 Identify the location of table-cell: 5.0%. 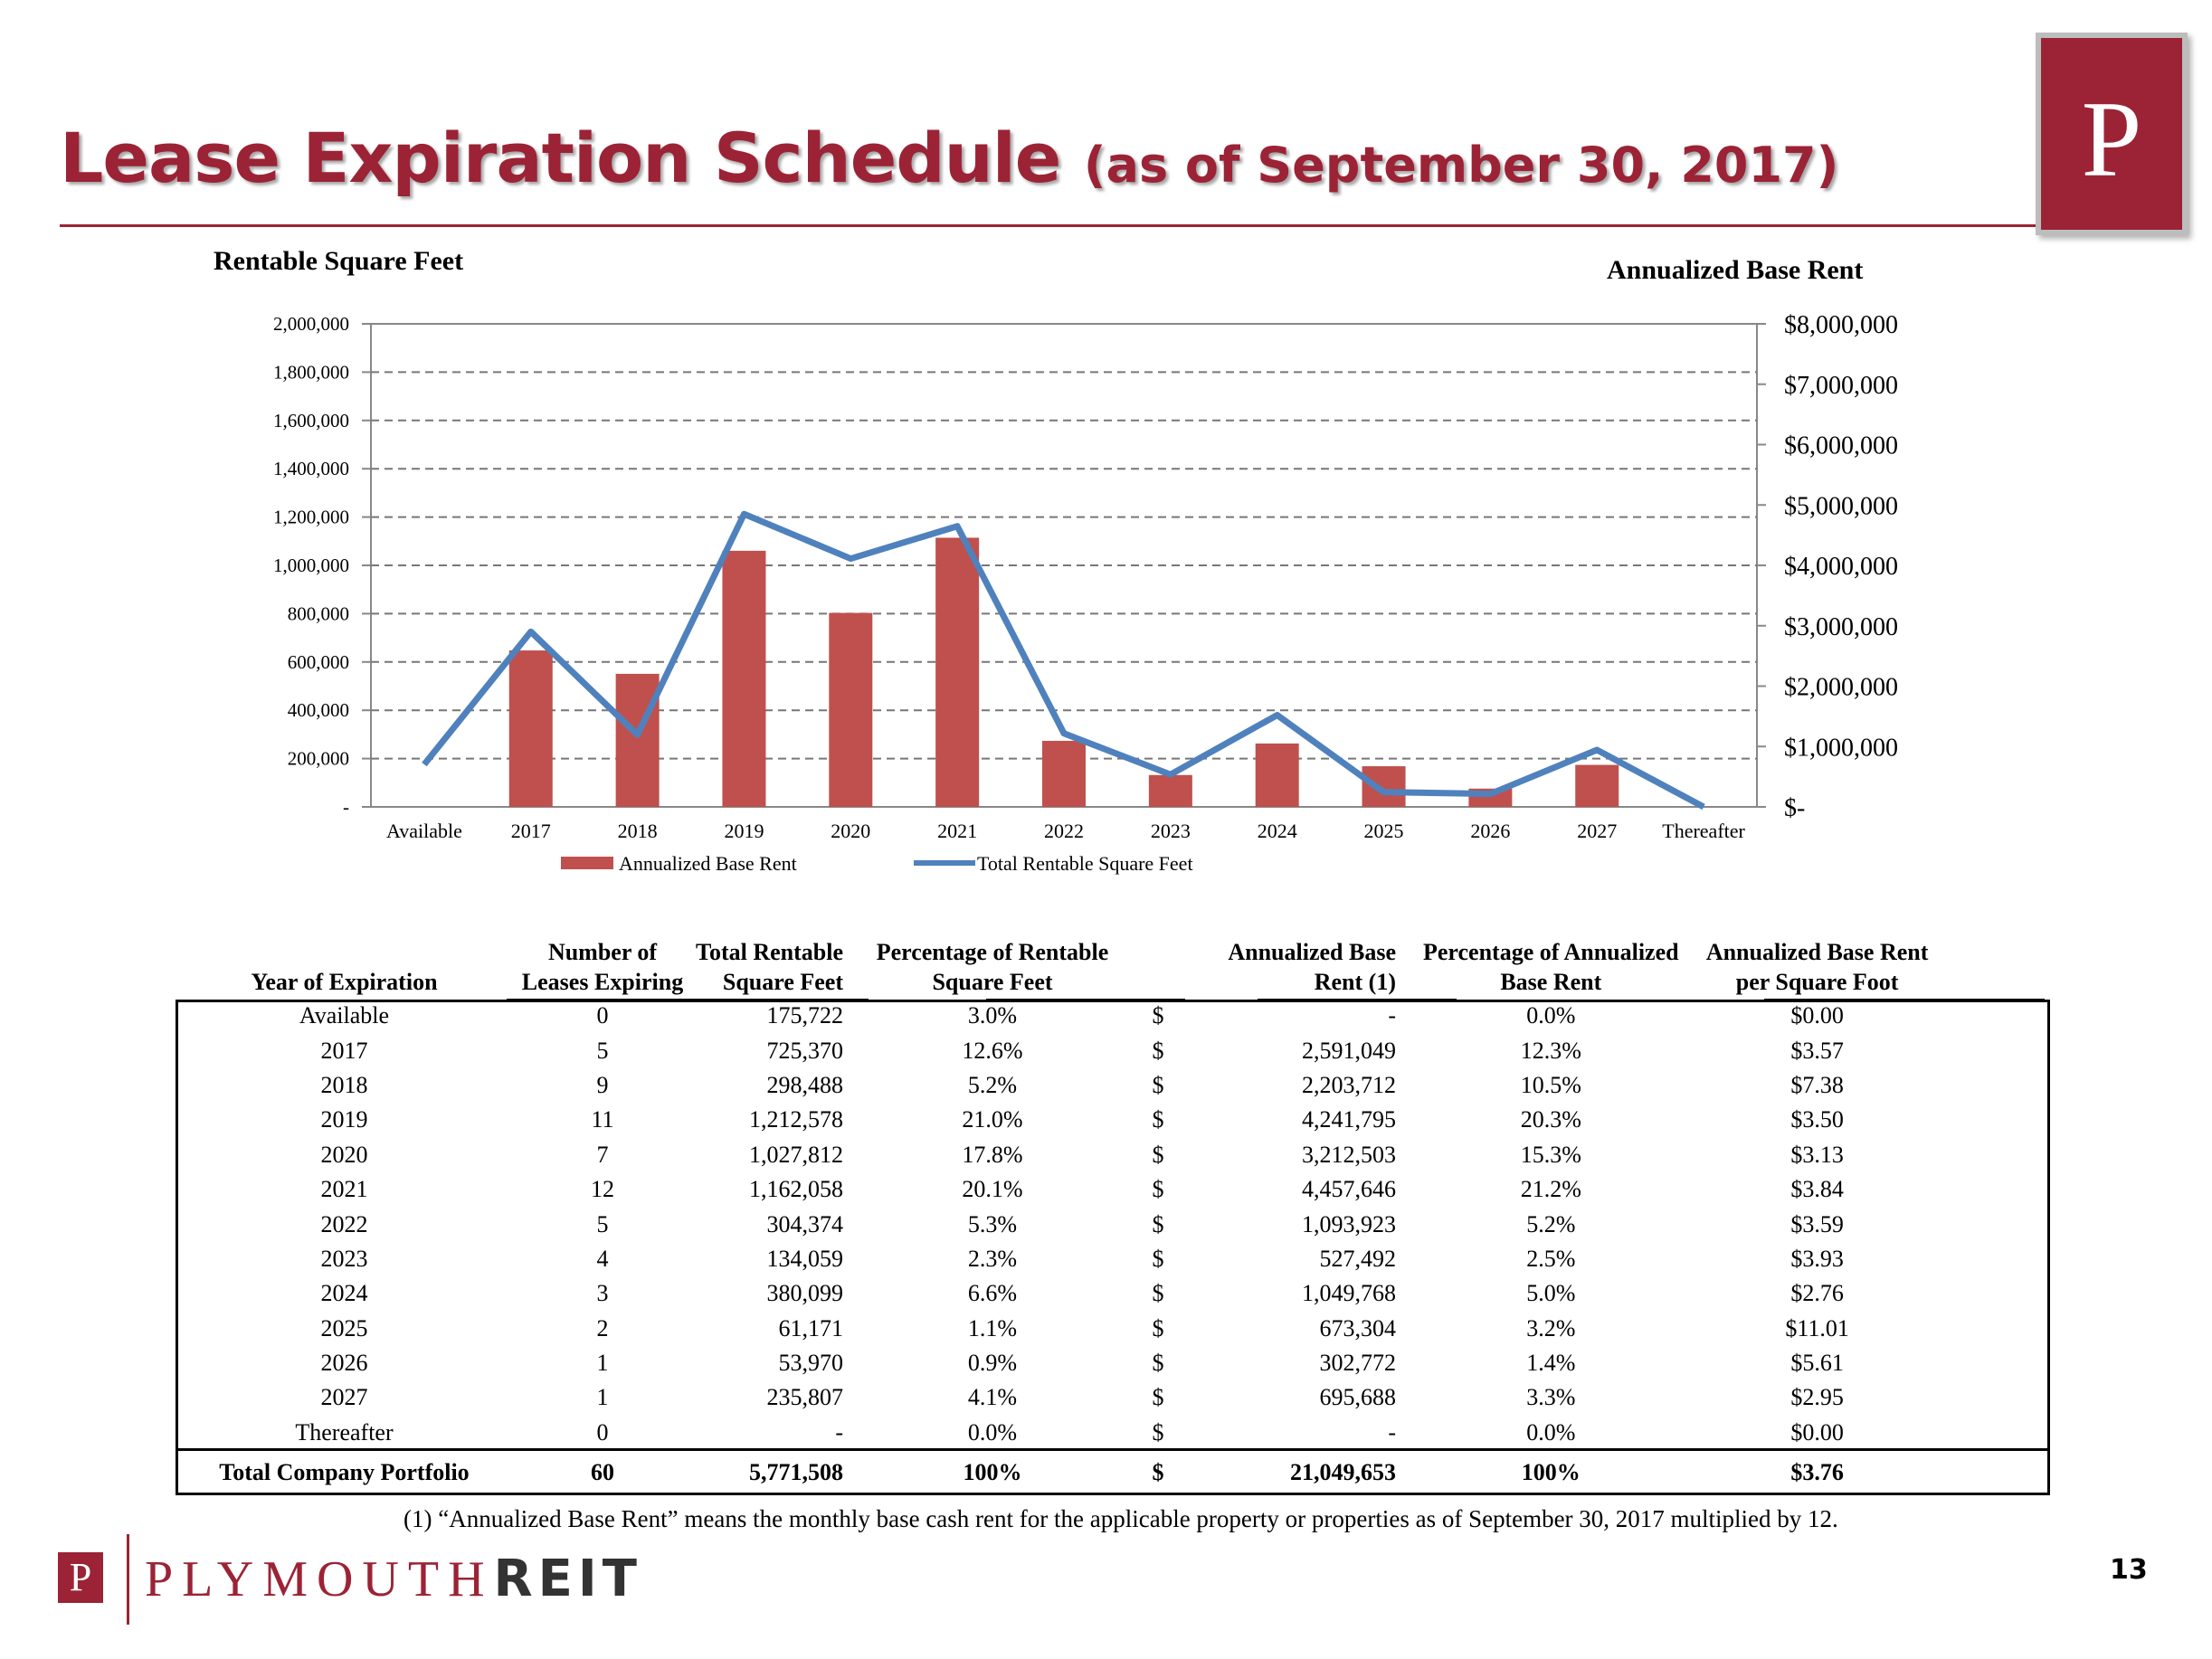
(1551, 1293).